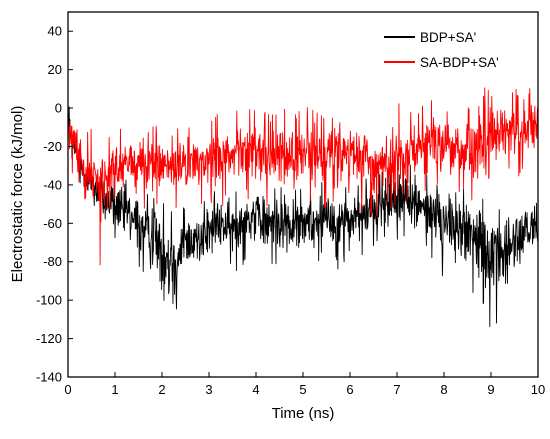  What do you see at coordinates (49, 338) in the screenshot?
I see `y-tick-label: -120` at bounding box center [49, 338].